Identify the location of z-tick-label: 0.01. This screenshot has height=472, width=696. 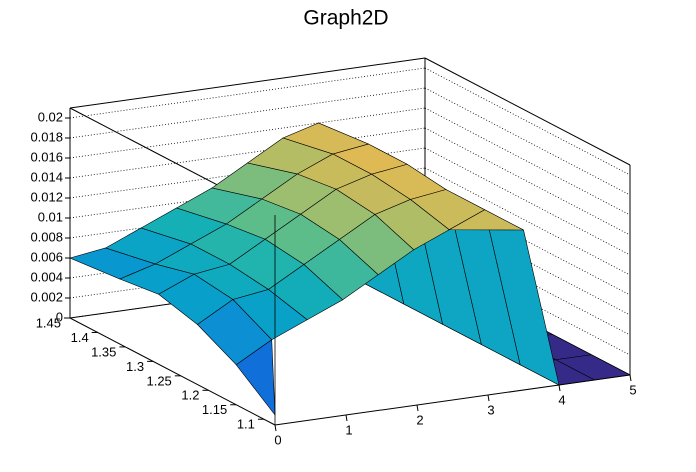
(50, 216).